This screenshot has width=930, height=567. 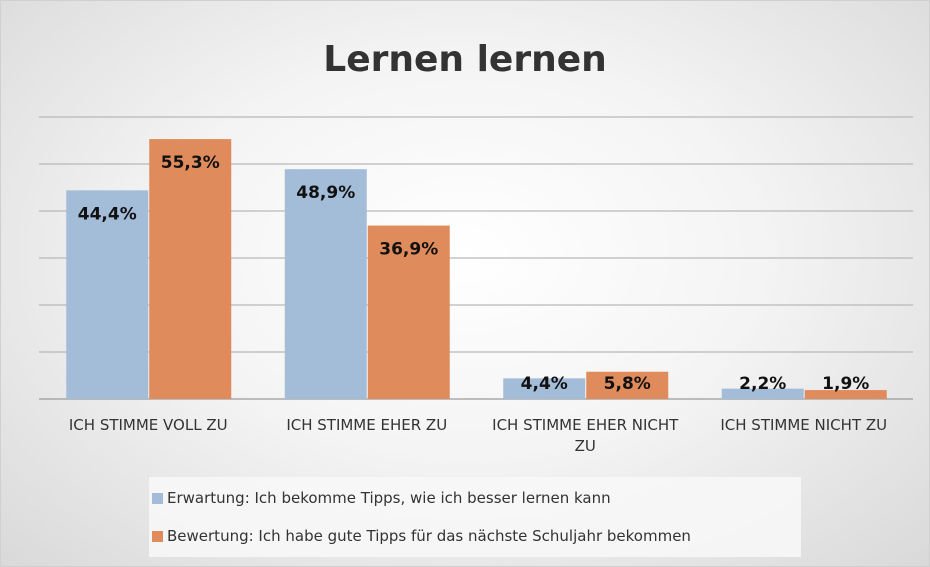 I want to click on x-tick-label: ICH STIMME EHER NICHT ZU, so click(x=585, y=435).